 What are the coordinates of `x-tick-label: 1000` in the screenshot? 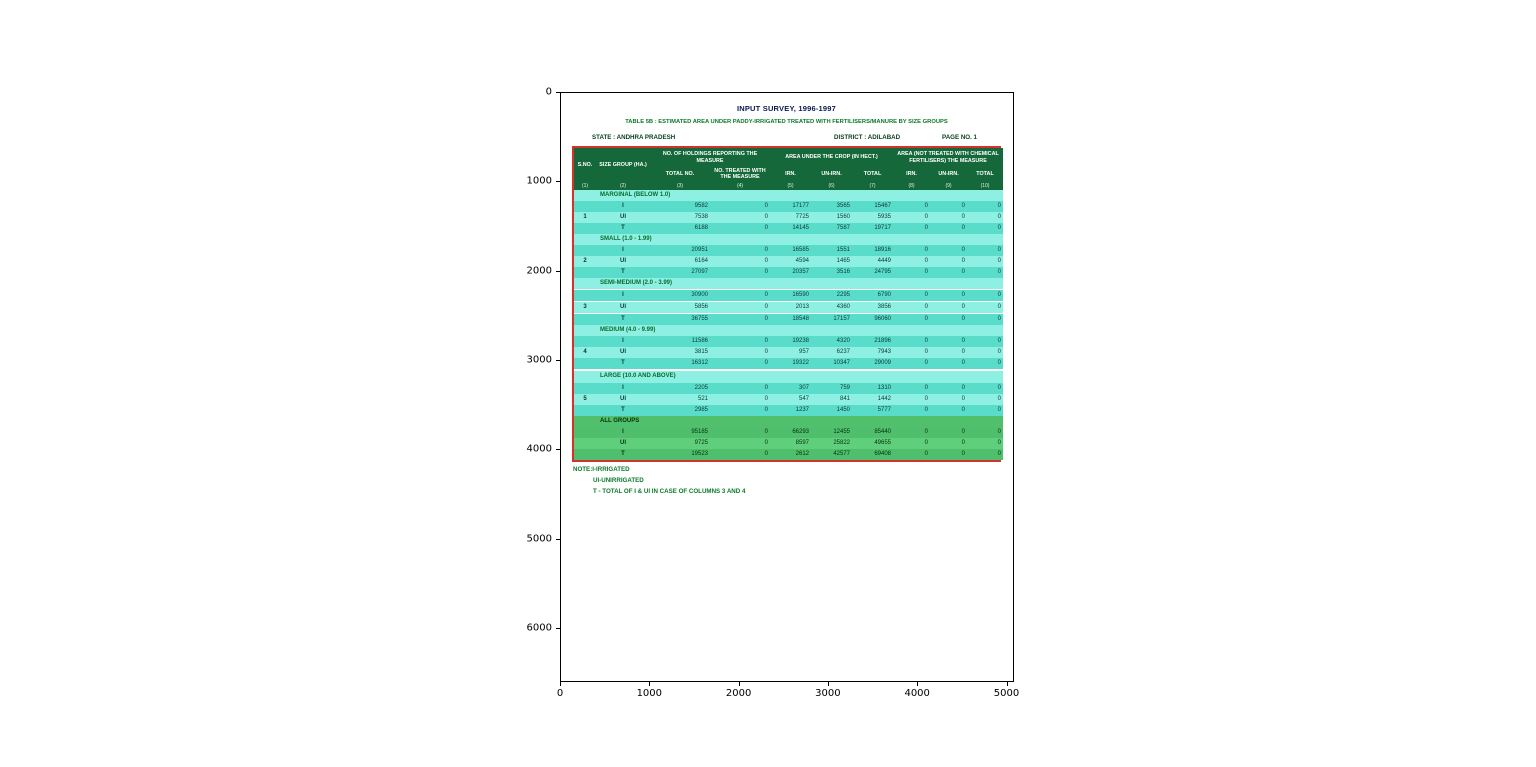 It's located at (649, 693).